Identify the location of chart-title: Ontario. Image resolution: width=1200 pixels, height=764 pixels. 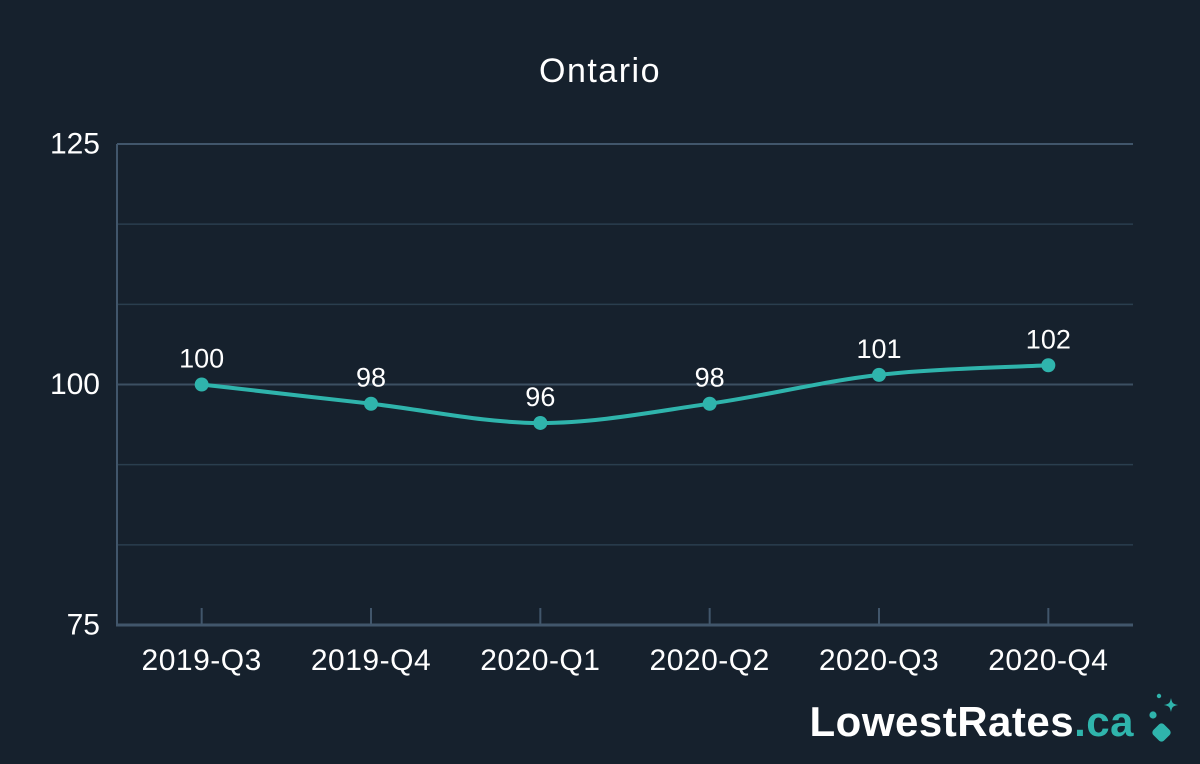
(600, 71).